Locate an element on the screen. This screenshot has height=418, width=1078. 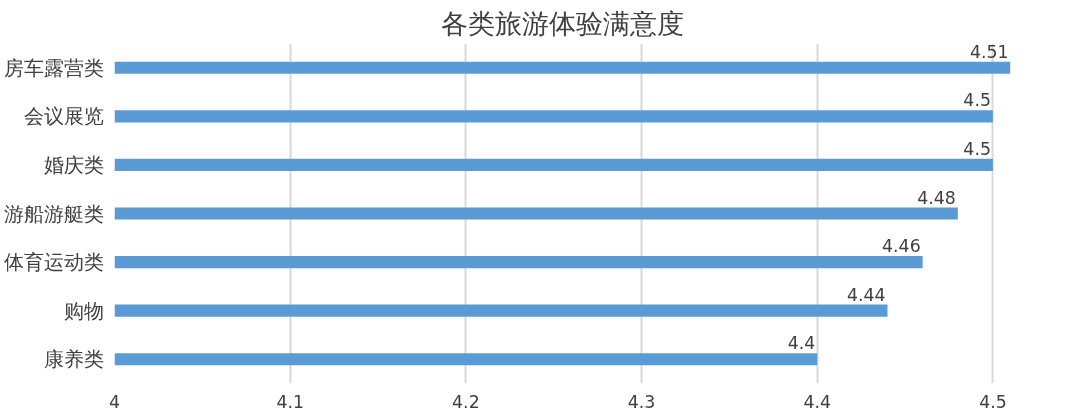
data-label: 4.44 is located at coordinates (866, 294).